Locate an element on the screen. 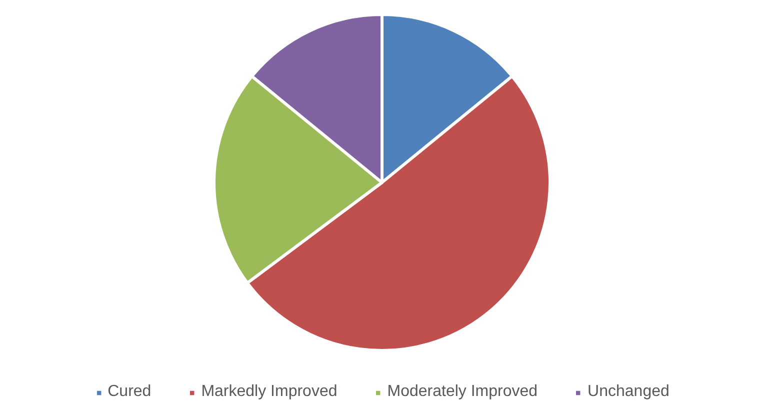 This screenshot has width=763, height=412. legend-label: Cured is located at coordinates (130, 392).